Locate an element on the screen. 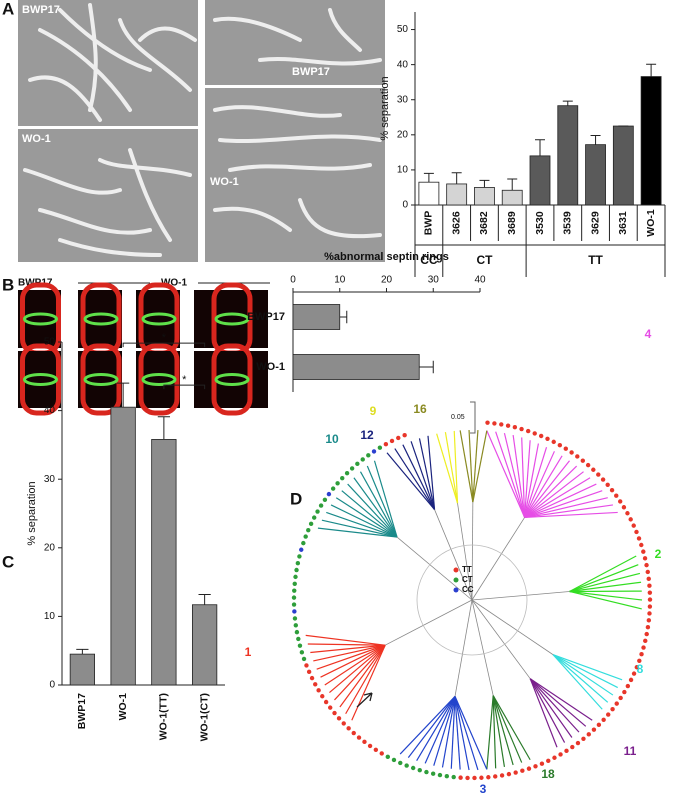 Image resolution: width=678 pixels, height=800 pixels. fluo-image is located at coordinates (231, 319).